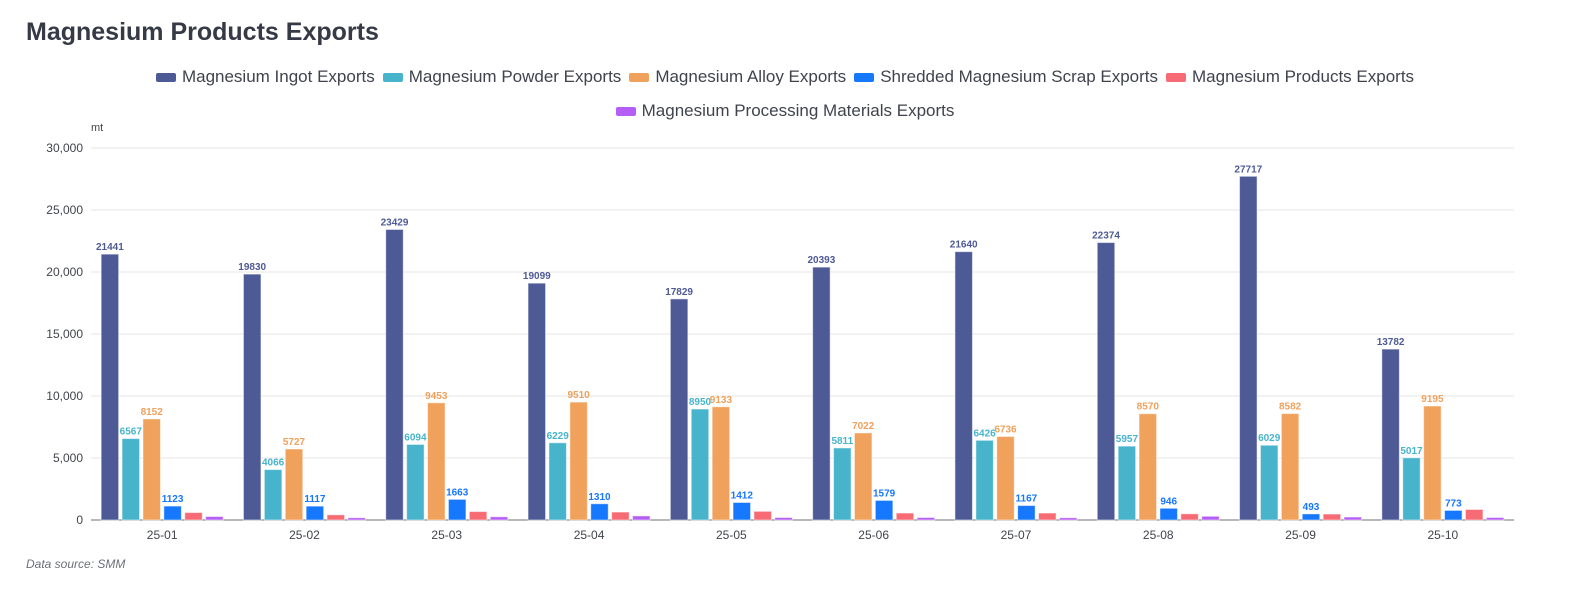 The height and width of the screenshot is (598, 1592). Describe the element at coordinates (700, 402) in the screenshot. I see `bar-data-label: 8950` at that location.